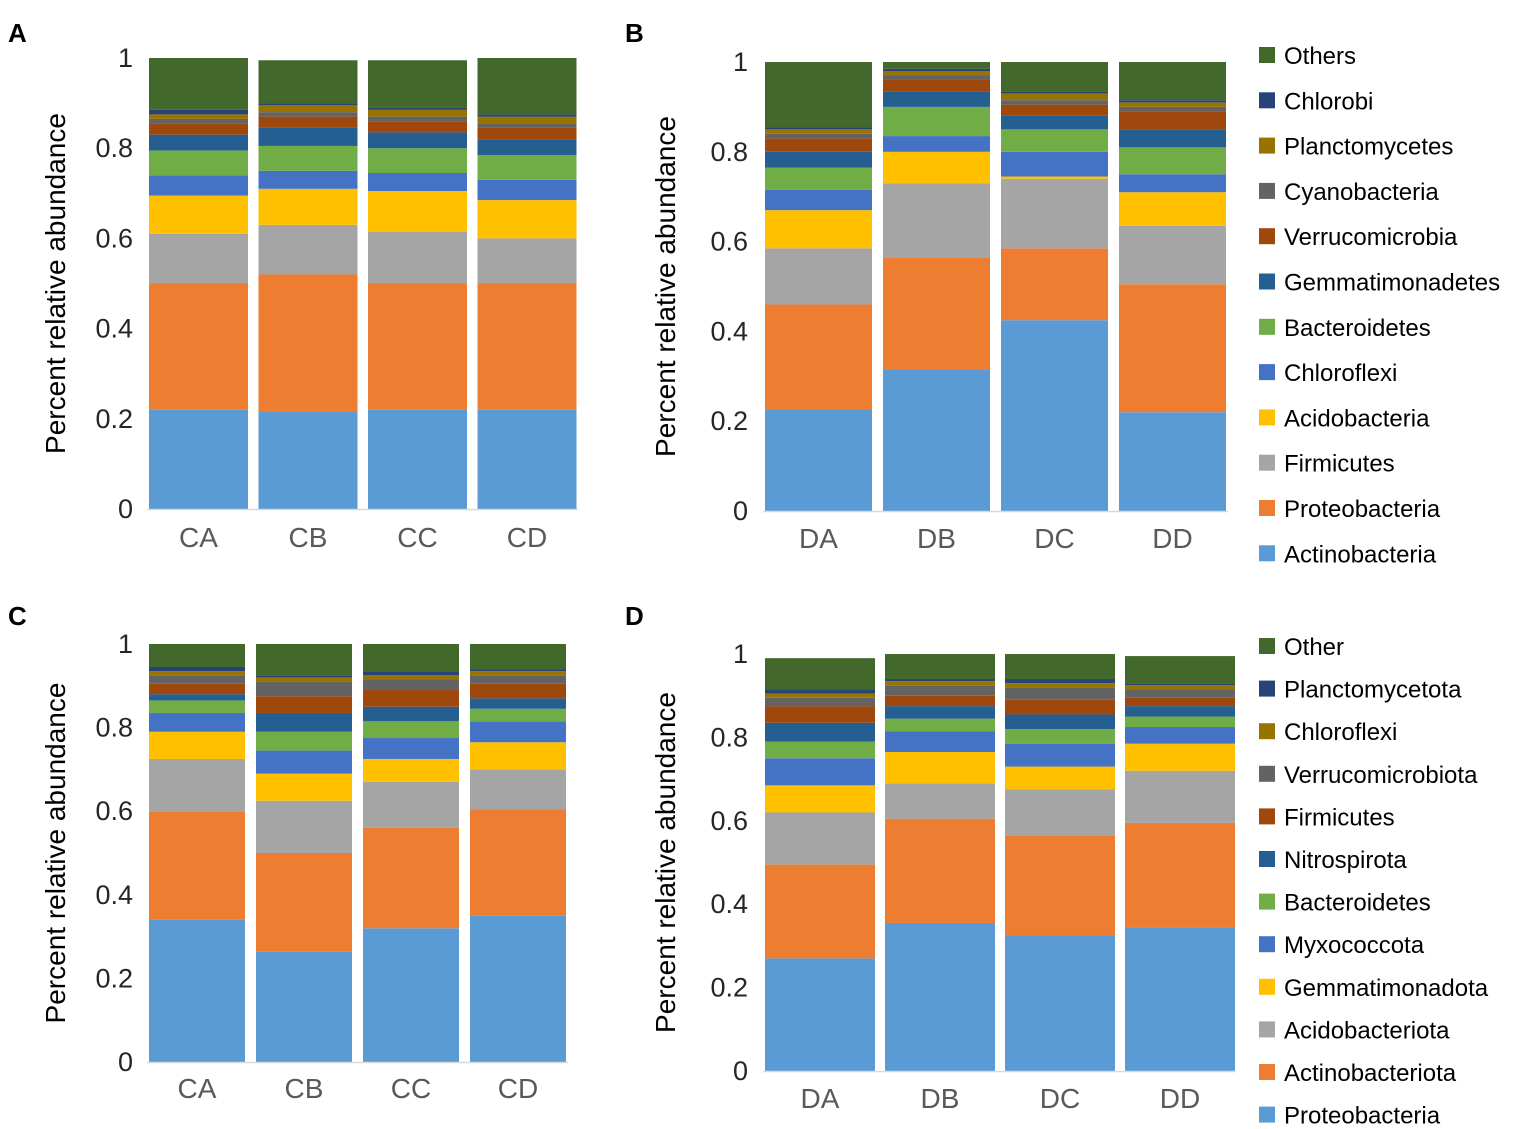 This screenshot has width=1537, height=1129. Describe the element at coordinates (1180, 693) in the screenshot. I see `bar-segment-dd-verrucomicrobiota` at that location.